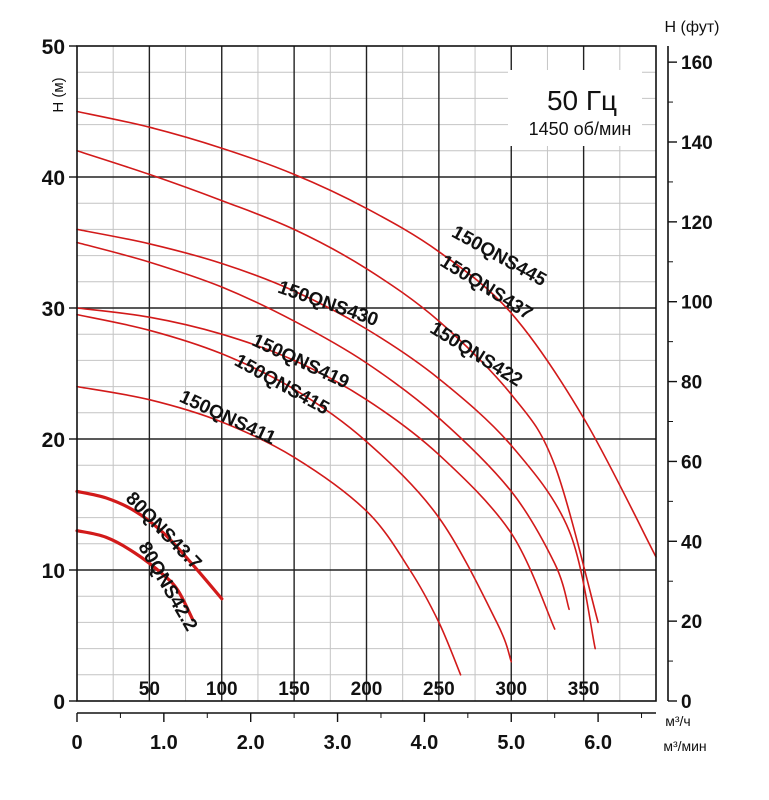  Describe the element at coordinates (149, 689) in the screenshot. I see `x-tick-label-m3h: 50` at that location.